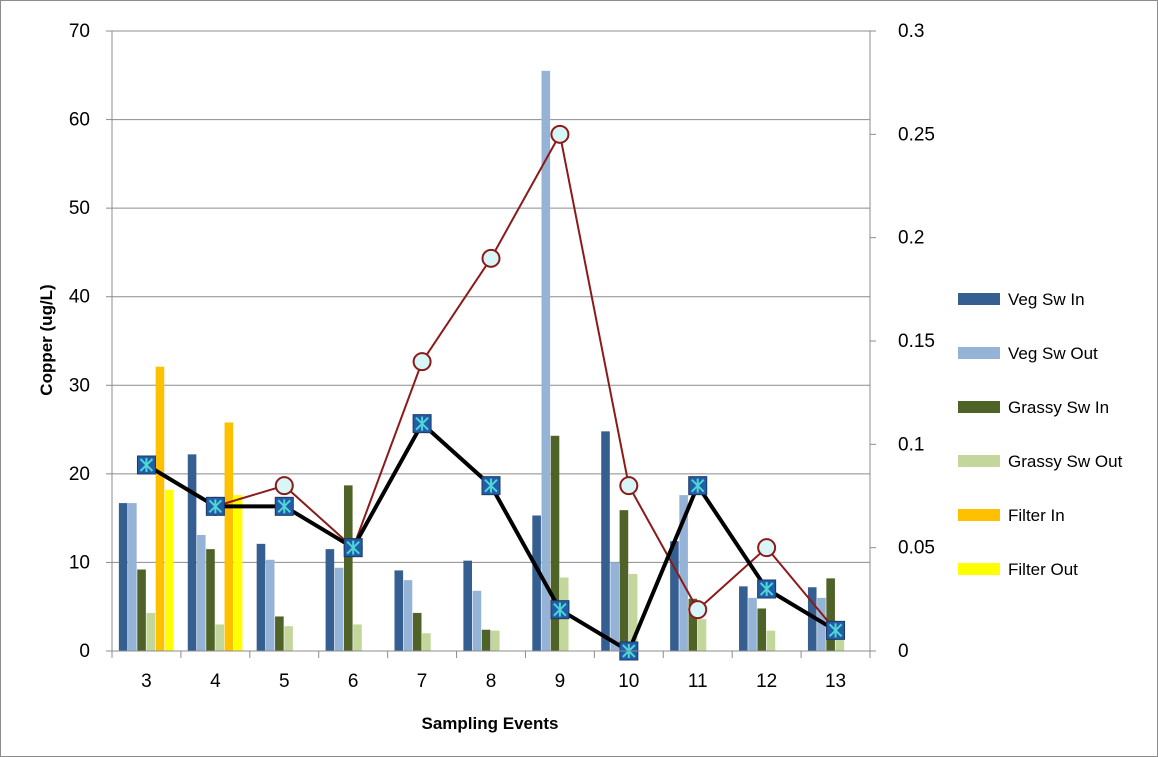 This screenshot has height=757, width=1158. What do you see at coordinates (422, 681) in the screenshot?
I see `x-tick-label: 7` at bounding box center [422, 681].